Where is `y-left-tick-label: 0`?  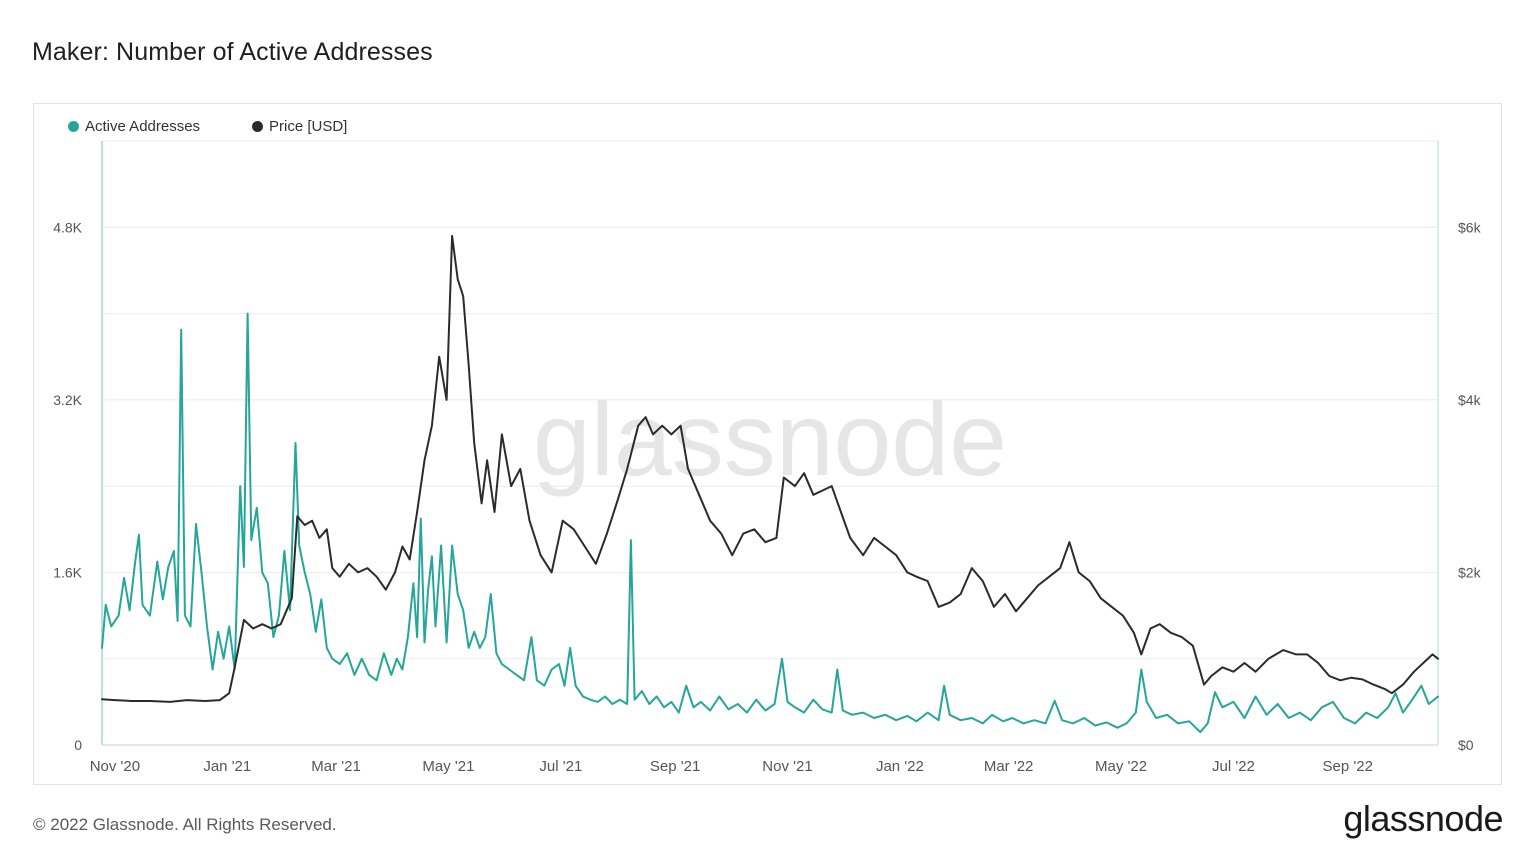
y-left-tick-label: 0 is located at coordinates (78, 745).